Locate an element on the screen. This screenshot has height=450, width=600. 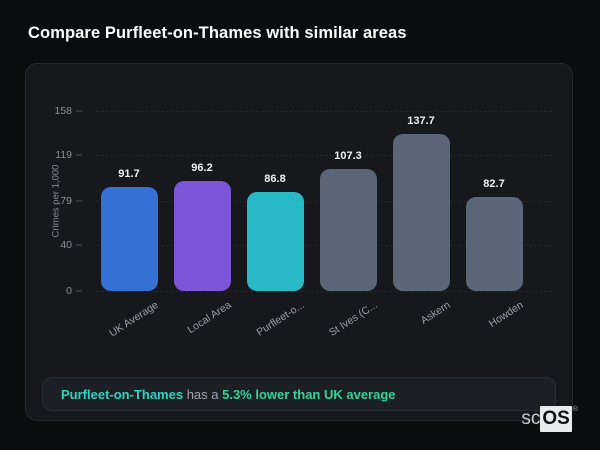
y-axis-tick-label: 119 is located at coordinates (63, 155).